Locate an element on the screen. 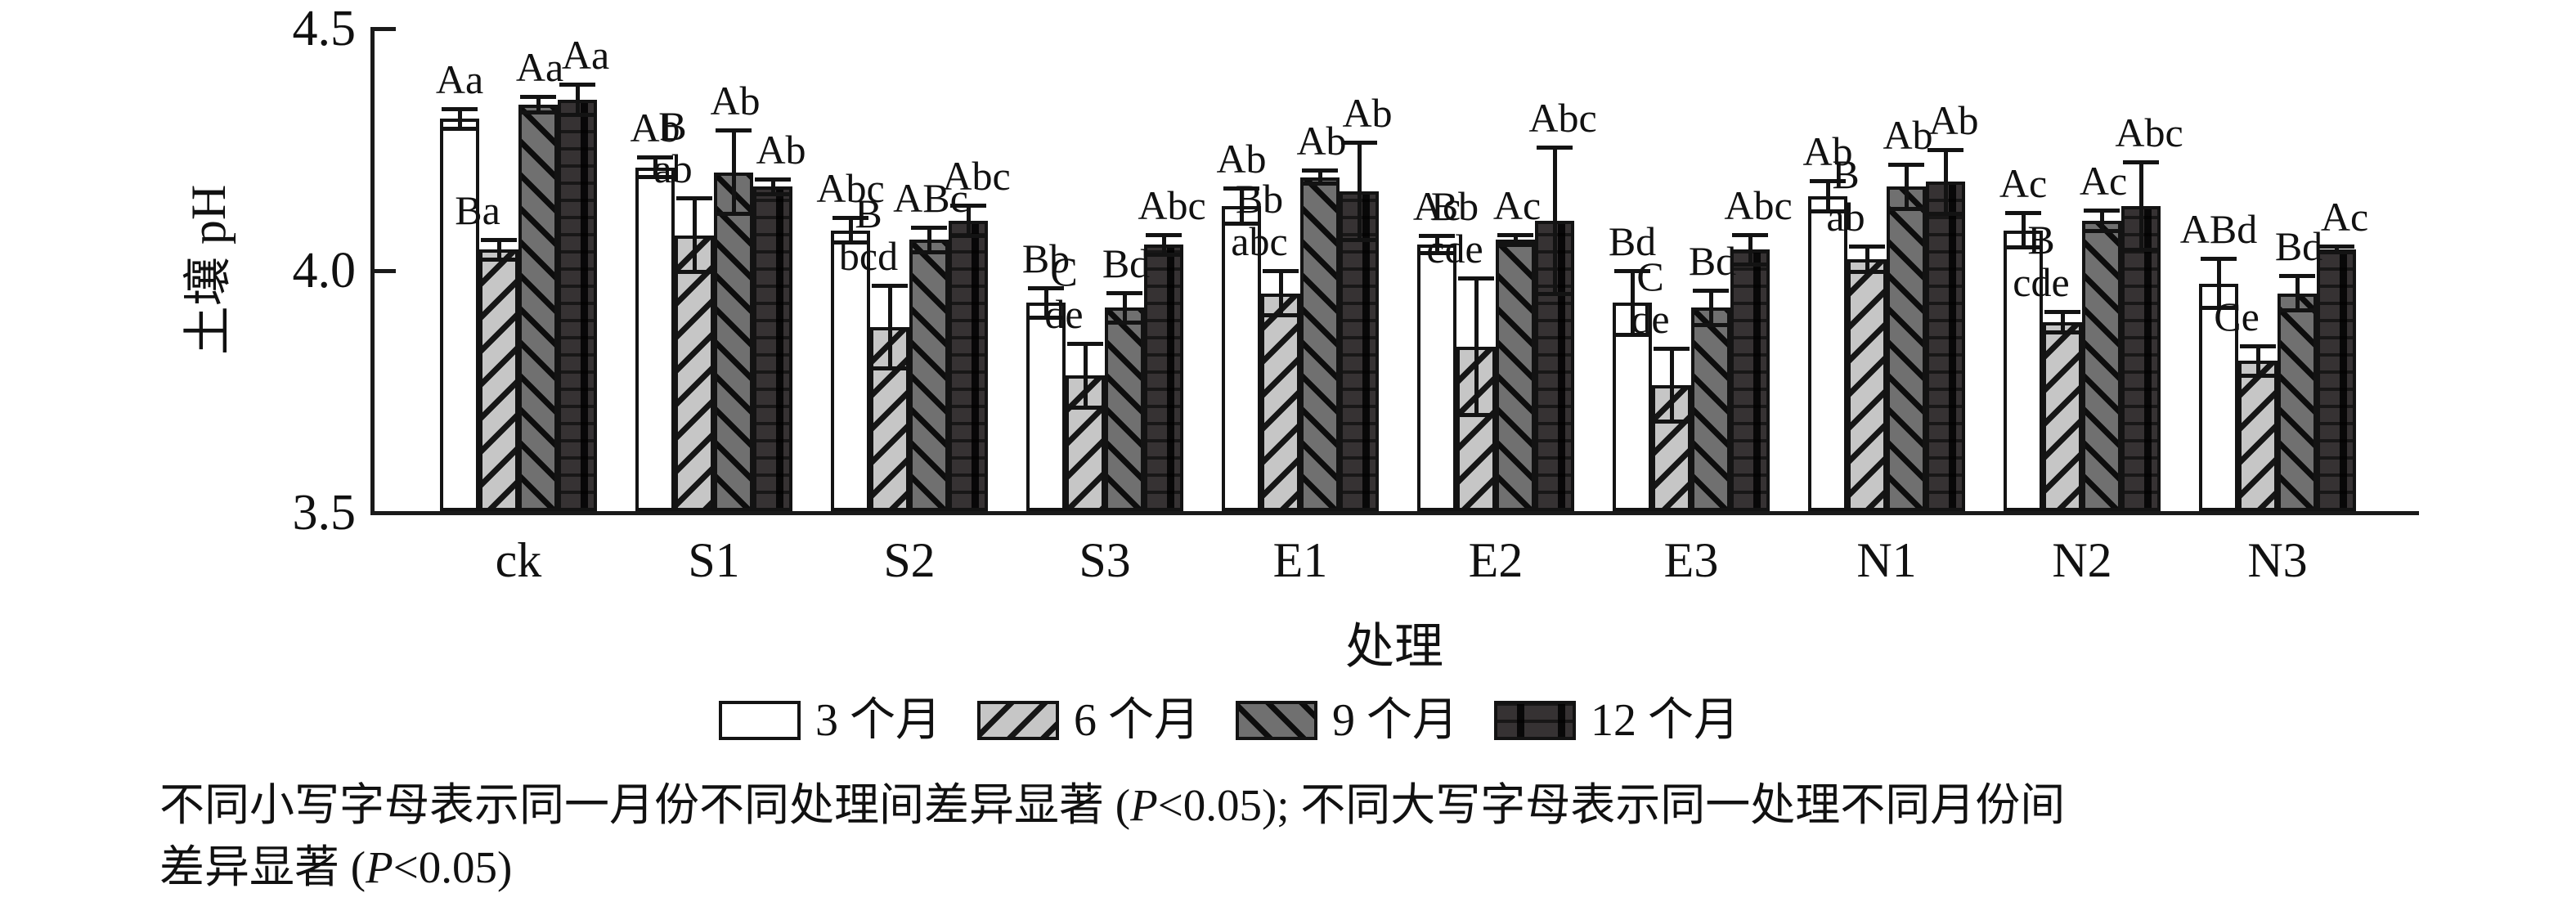 This screenshot has height=902, width=2576. bar-N2-9个月 is located at coordinates (2101, 366).